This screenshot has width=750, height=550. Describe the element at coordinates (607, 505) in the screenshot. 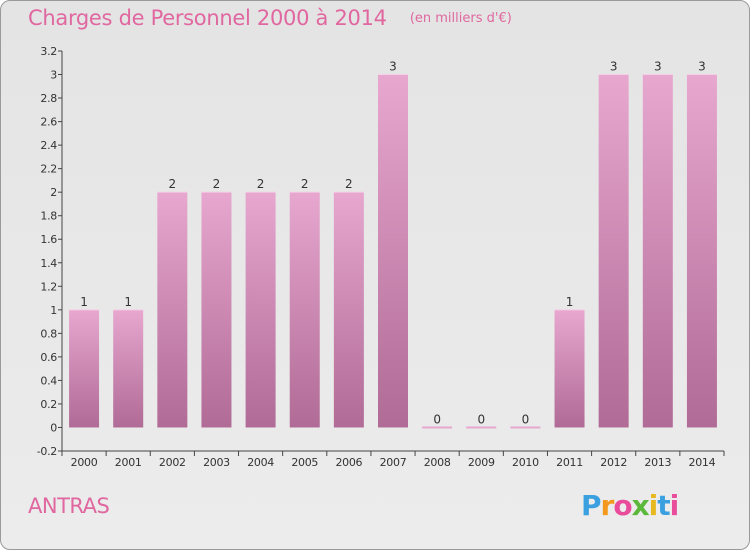

I see `brand-letter: r` at that location.